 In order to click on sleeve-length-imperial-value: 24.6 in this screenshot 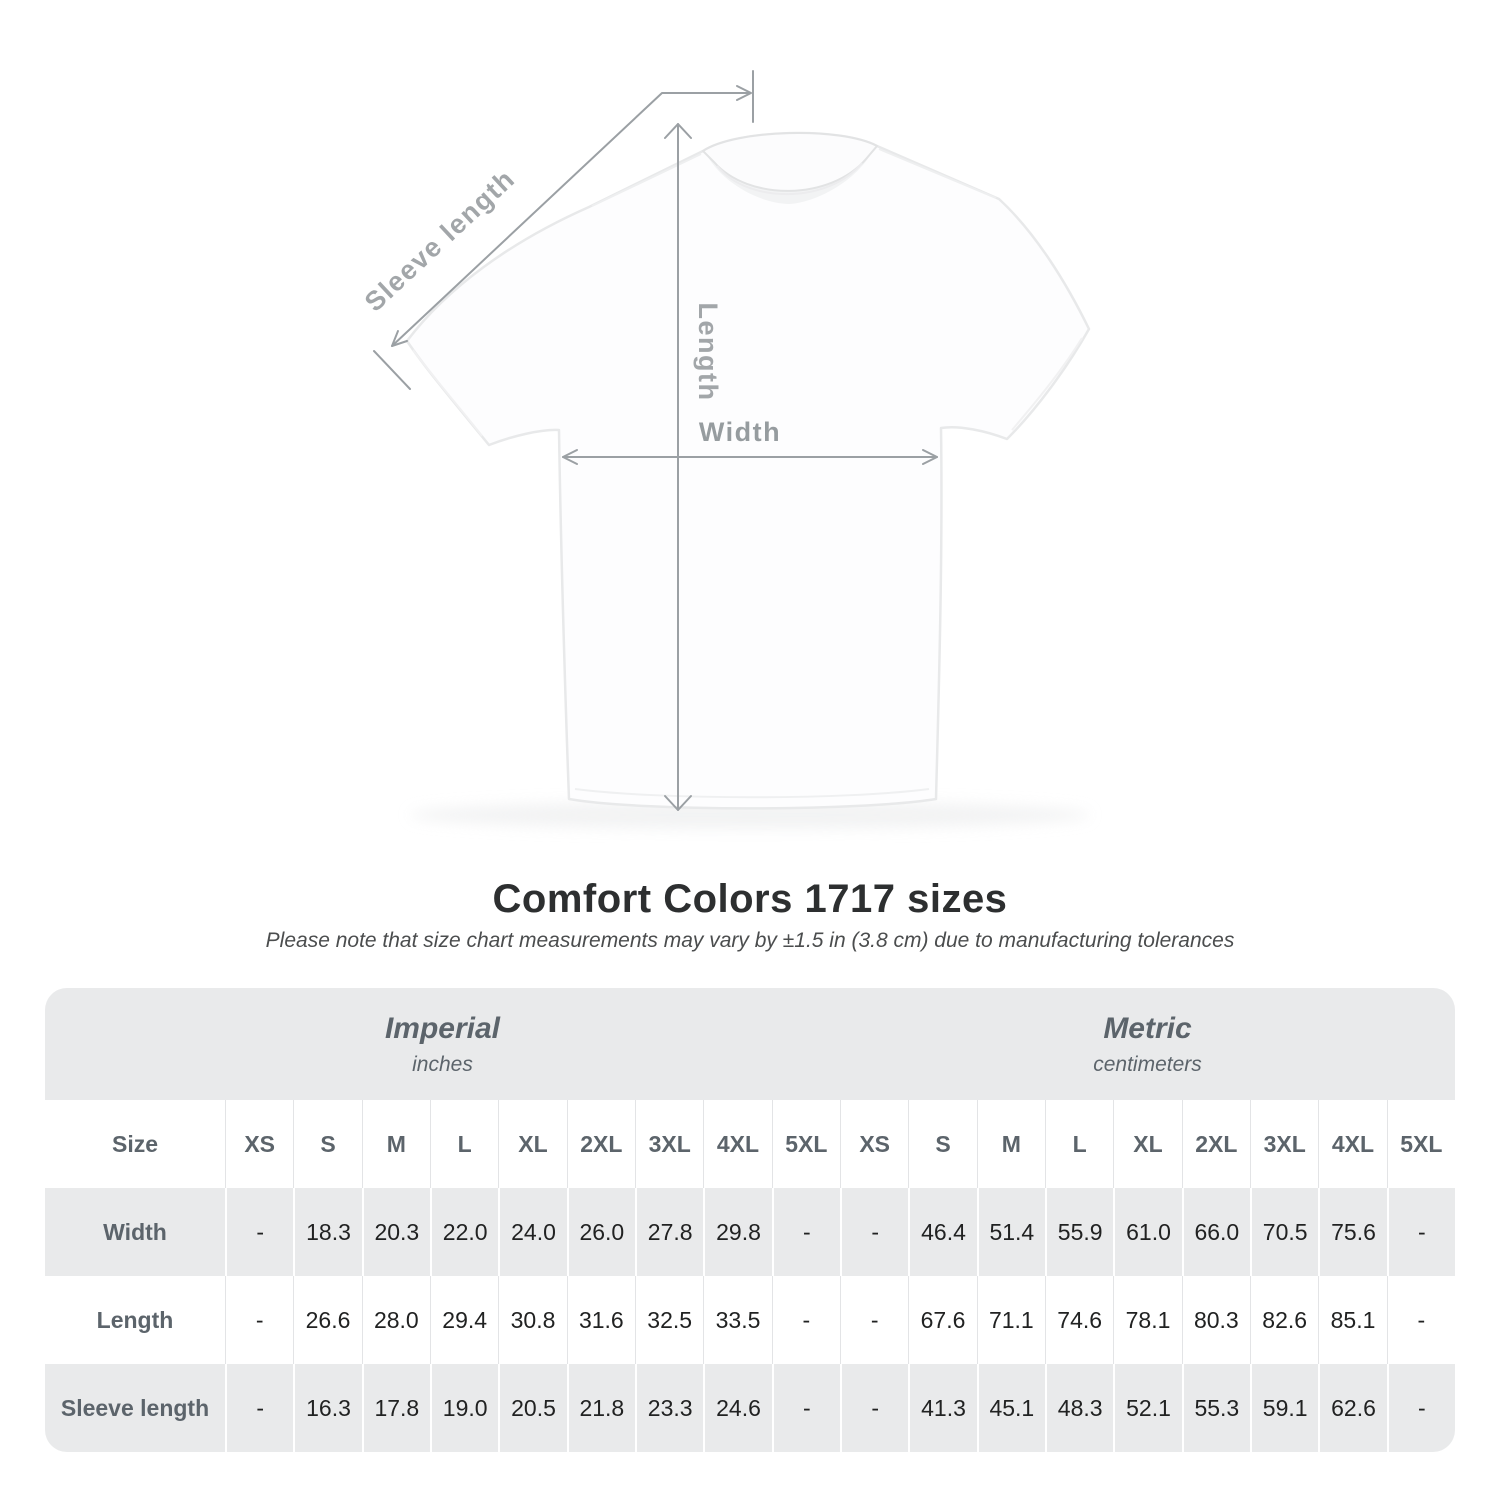, I will do `click(737, 1408)`.